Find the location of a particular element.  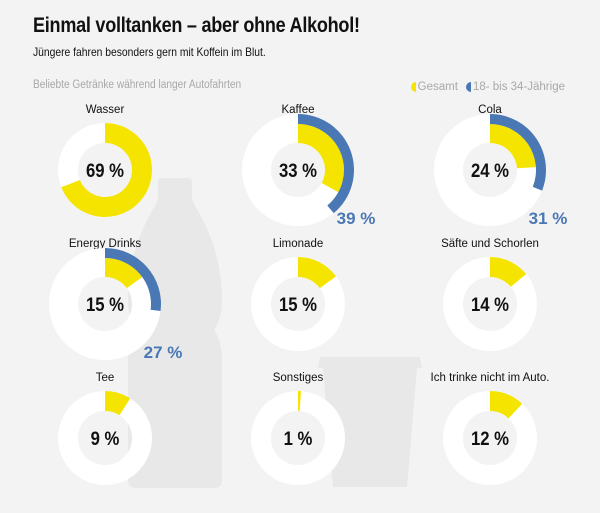

category-label: Limonade is located at coordinates (298, 244).